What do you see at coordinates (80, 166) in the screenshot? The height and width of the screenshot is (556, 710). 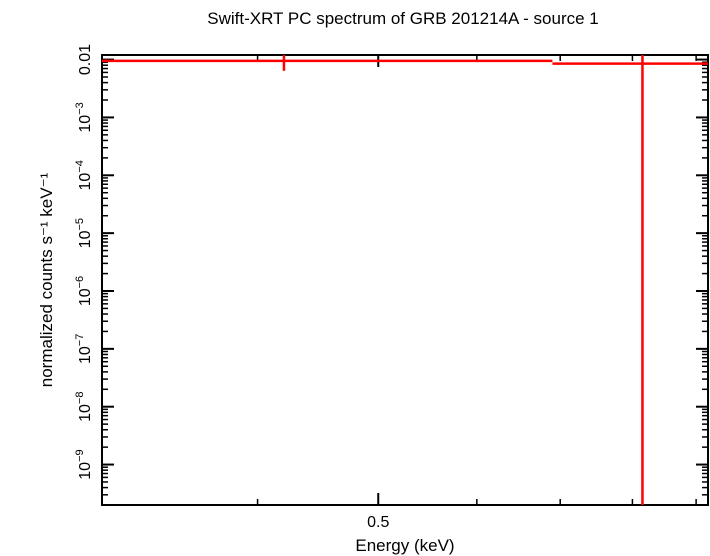 I see `y-tick-label-exp: −4` at bounding box center [80, 166].